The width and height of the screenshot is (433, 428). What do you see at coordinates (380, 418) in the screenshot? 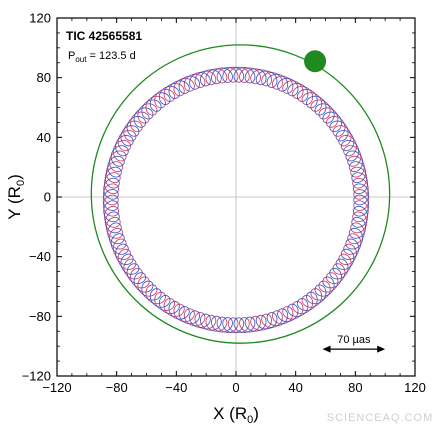
I see `watermark: SCIENCEAQ.COM` at bounding box center [380, 418].